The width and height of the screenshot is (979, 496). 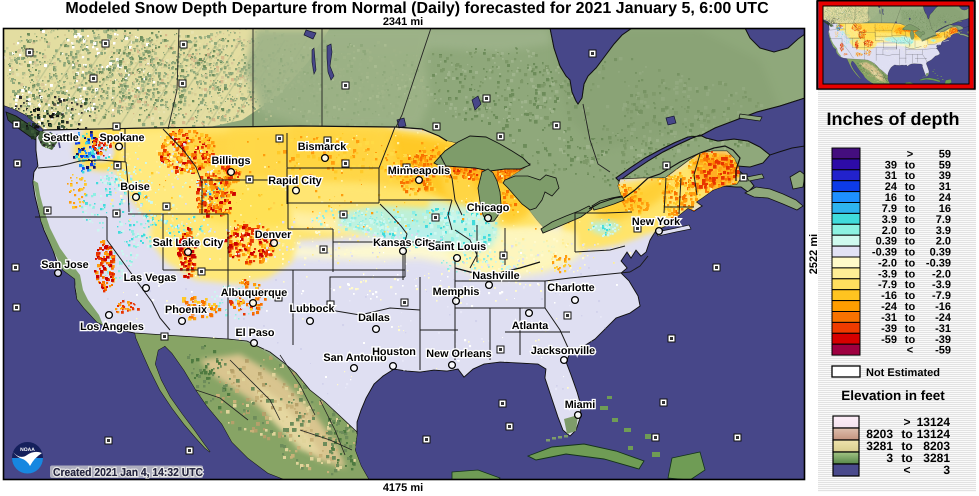 What do you see at coordinates (457, 247) in the screenshot?
I see `svg-text: Saint Louis` at bounding box center [457, 247].